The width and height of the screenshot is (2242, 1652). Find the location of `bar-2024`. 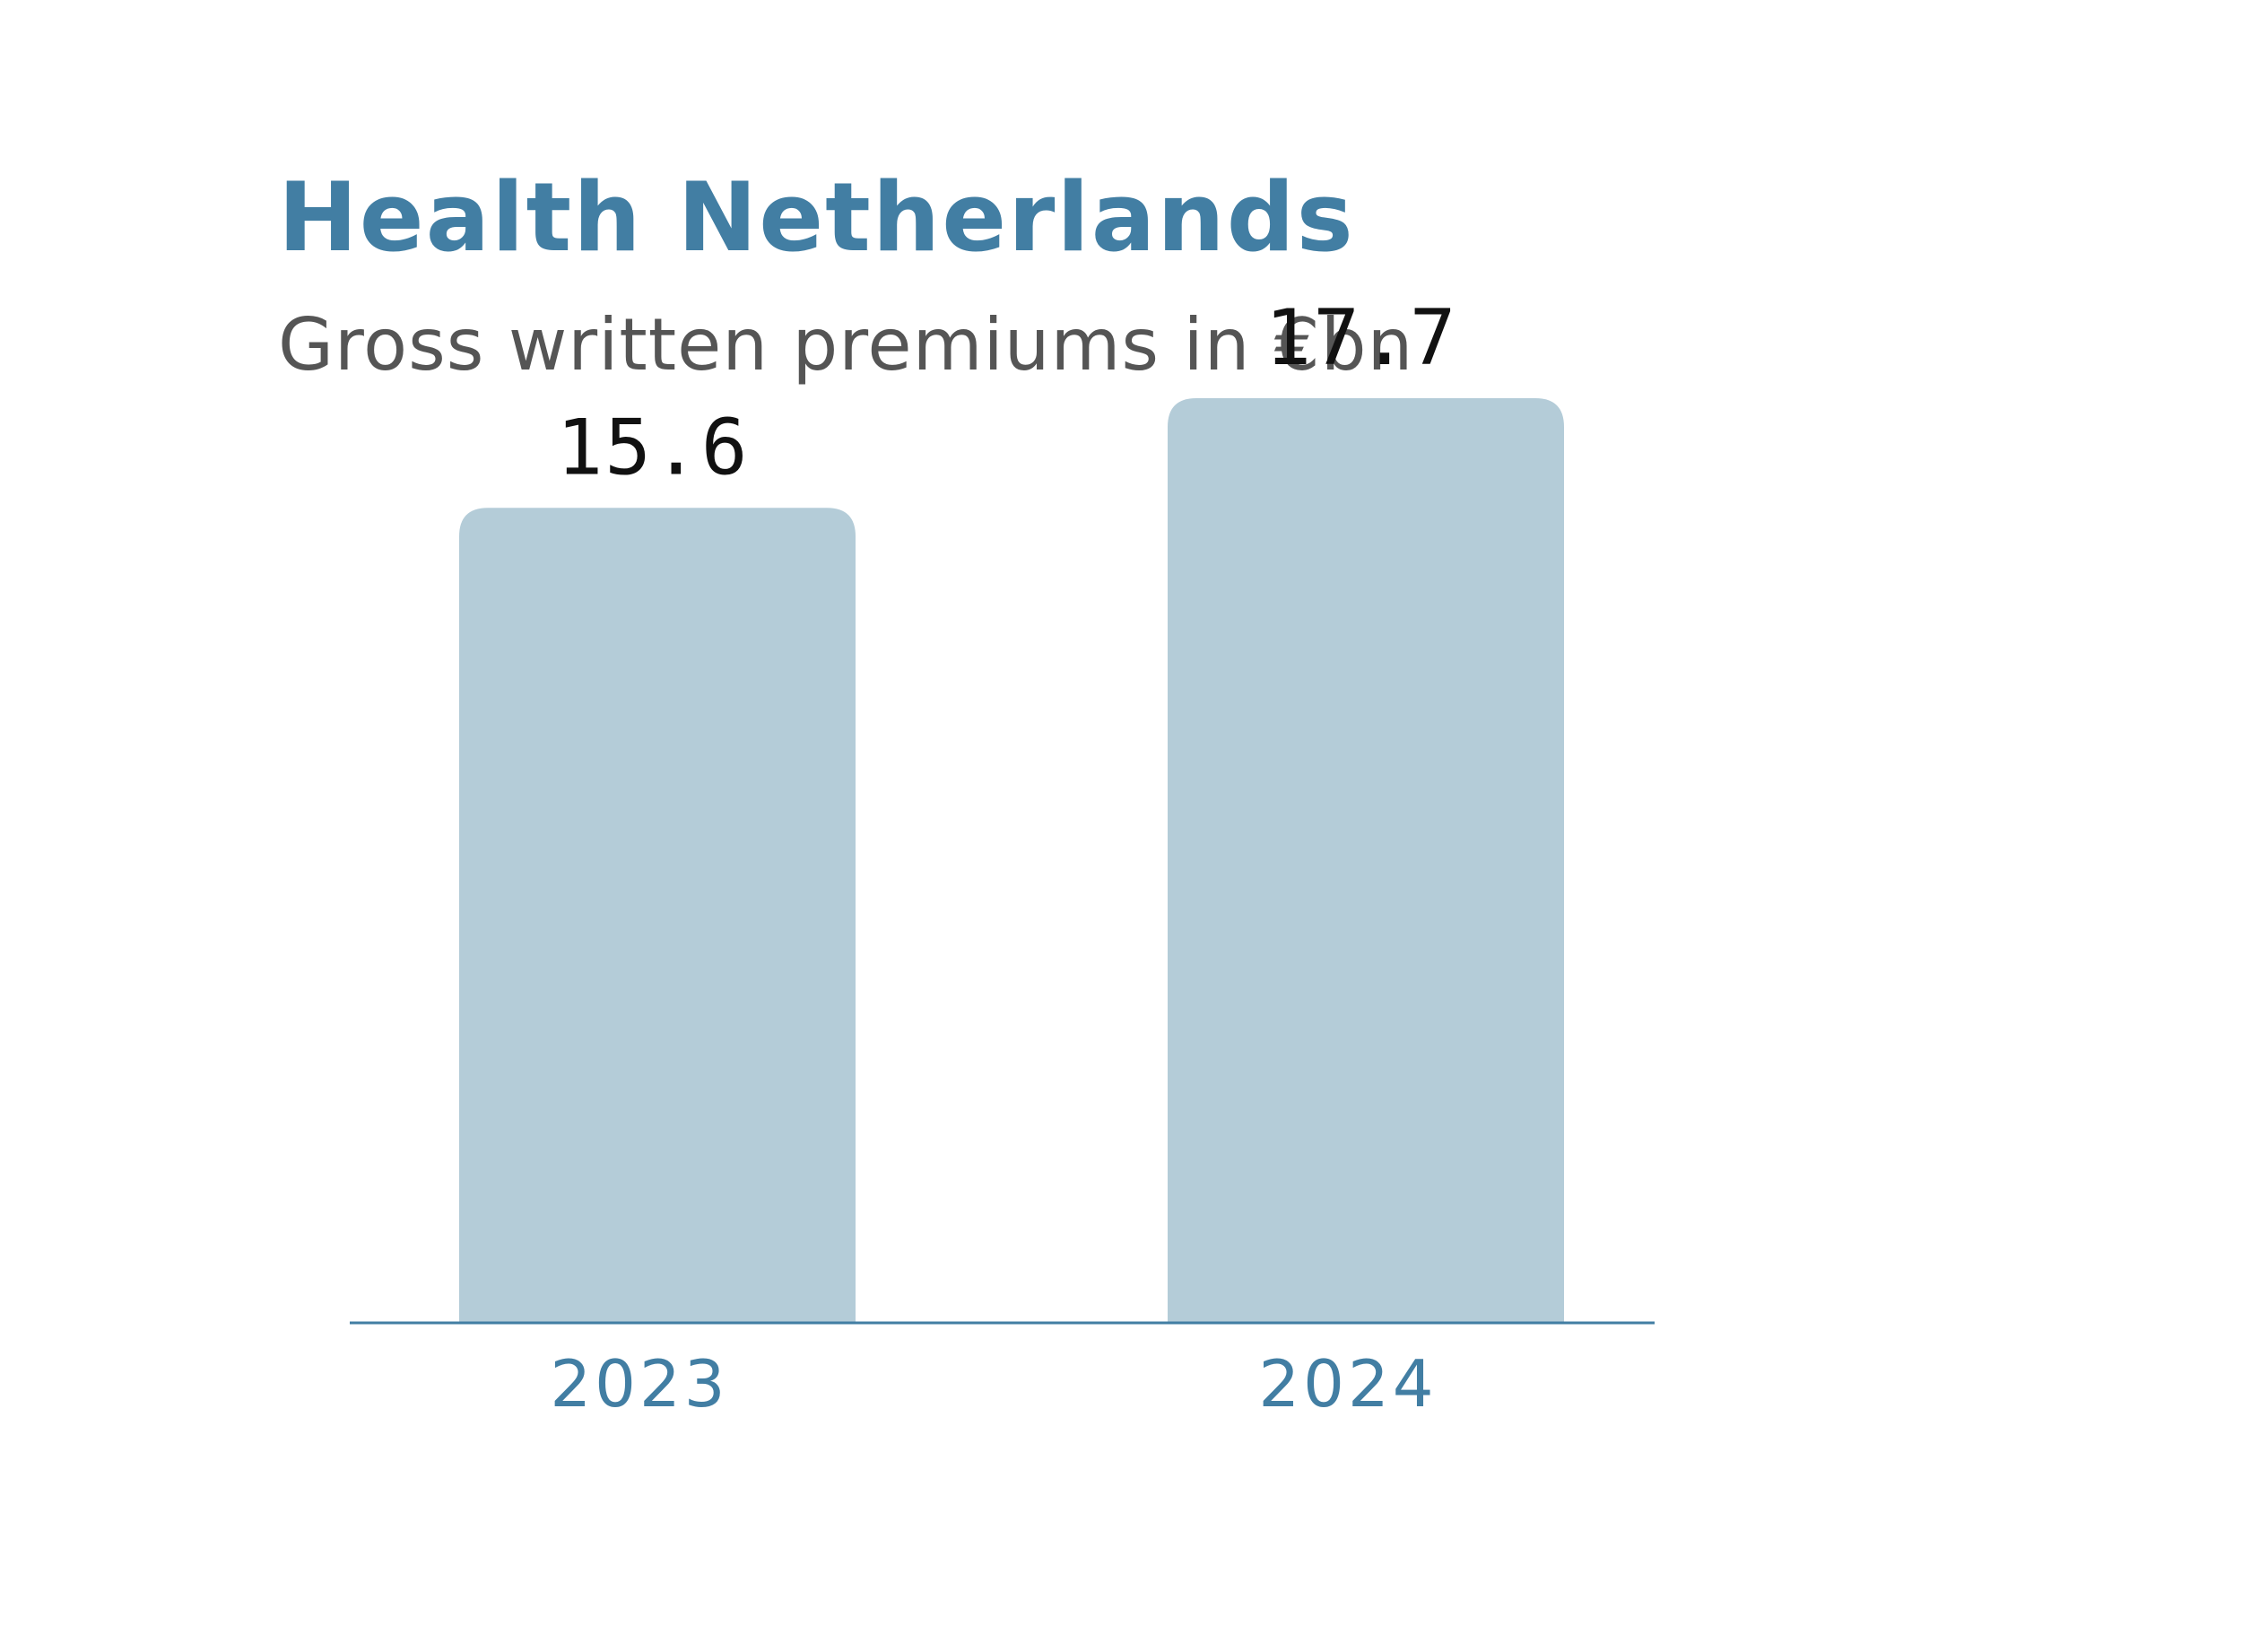

bar-2024 is located at coordinates (1366, 860).